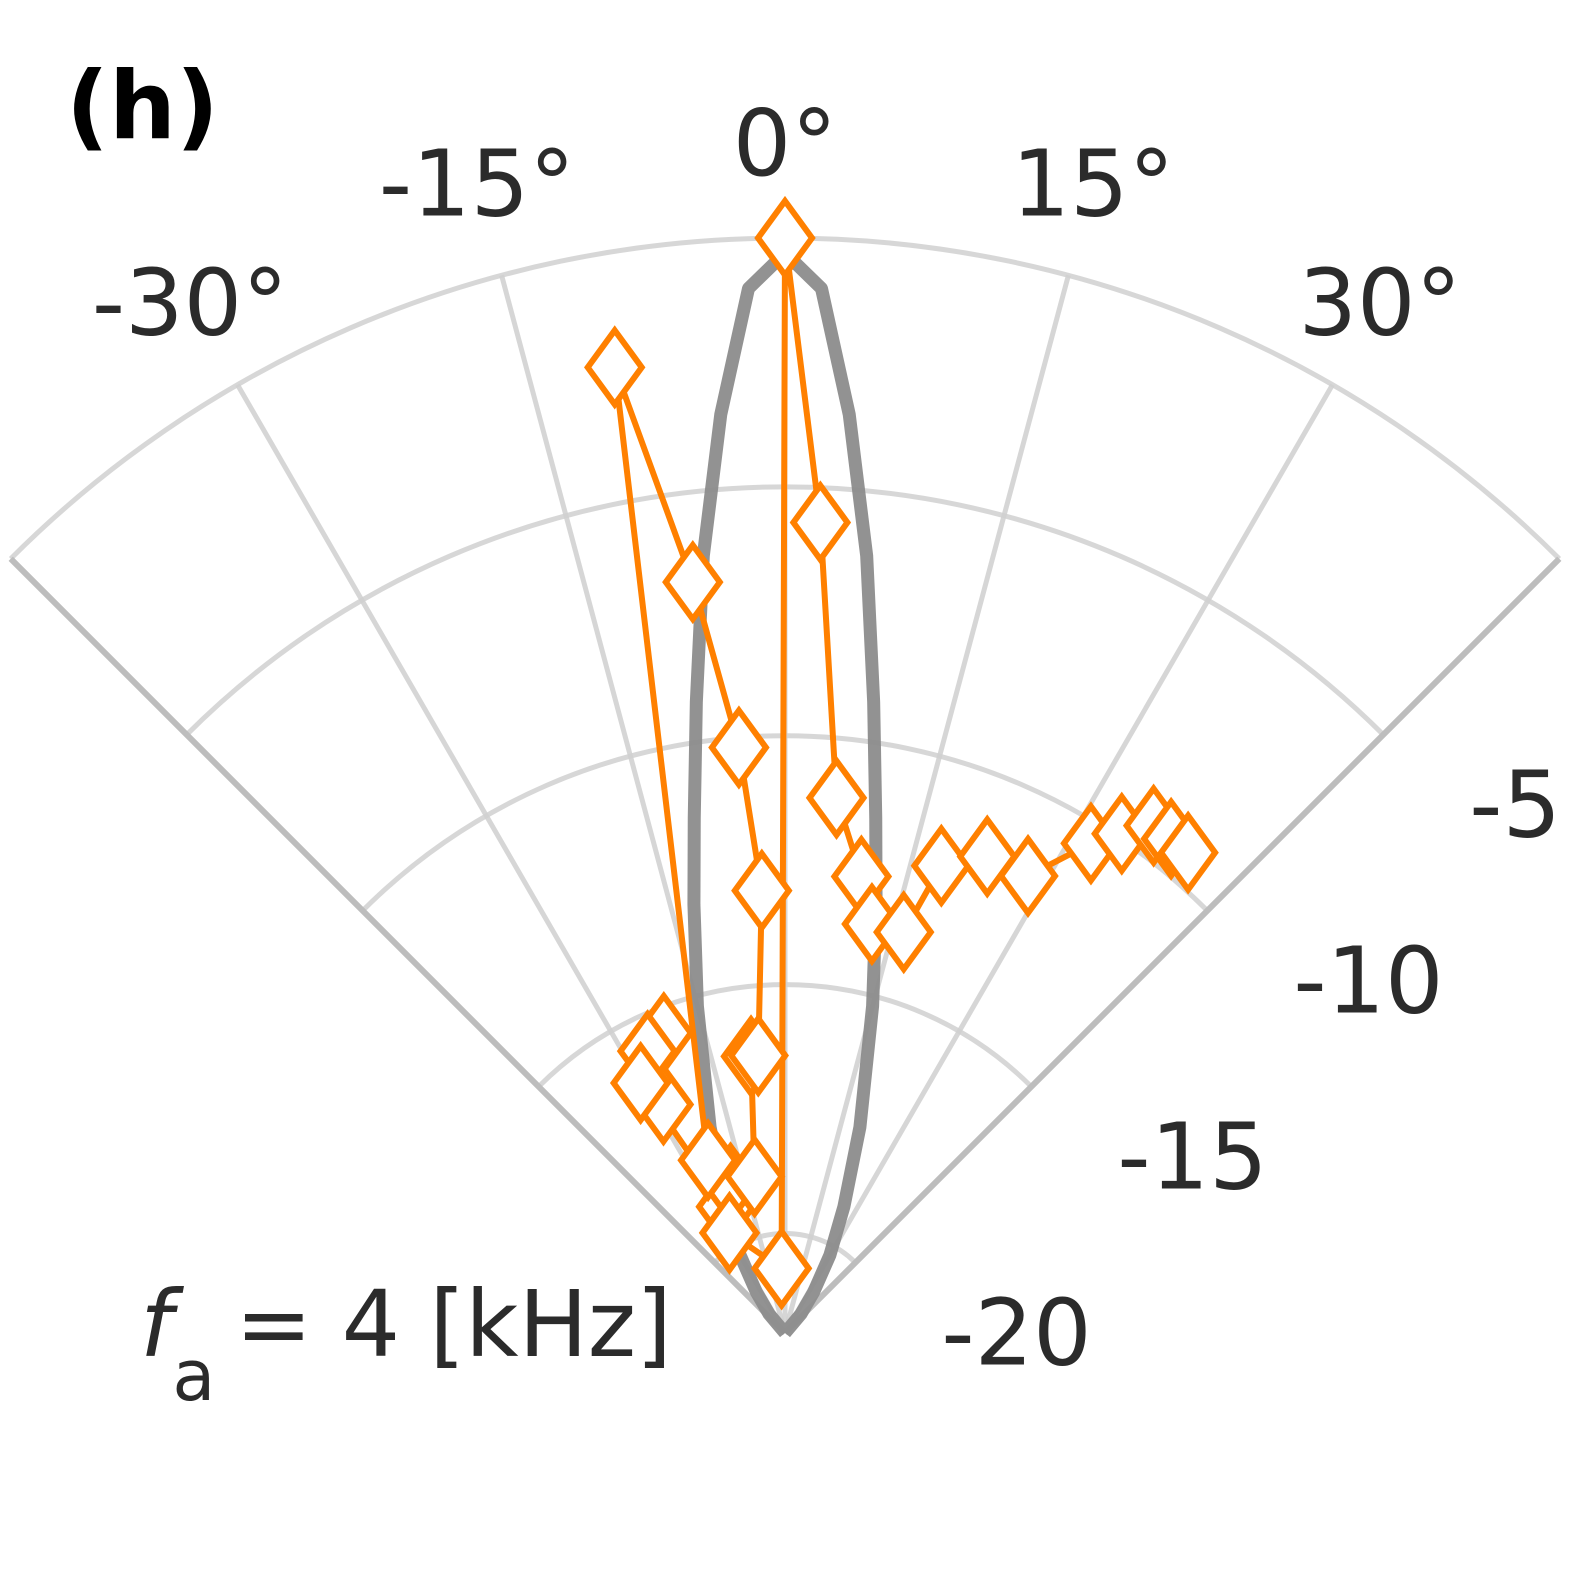 The width and height of the screenshot is (1575, 1575). Describe the element at coordinates (193, 1376) in the screenshot. I see `frequency-subscript: a` at that location.